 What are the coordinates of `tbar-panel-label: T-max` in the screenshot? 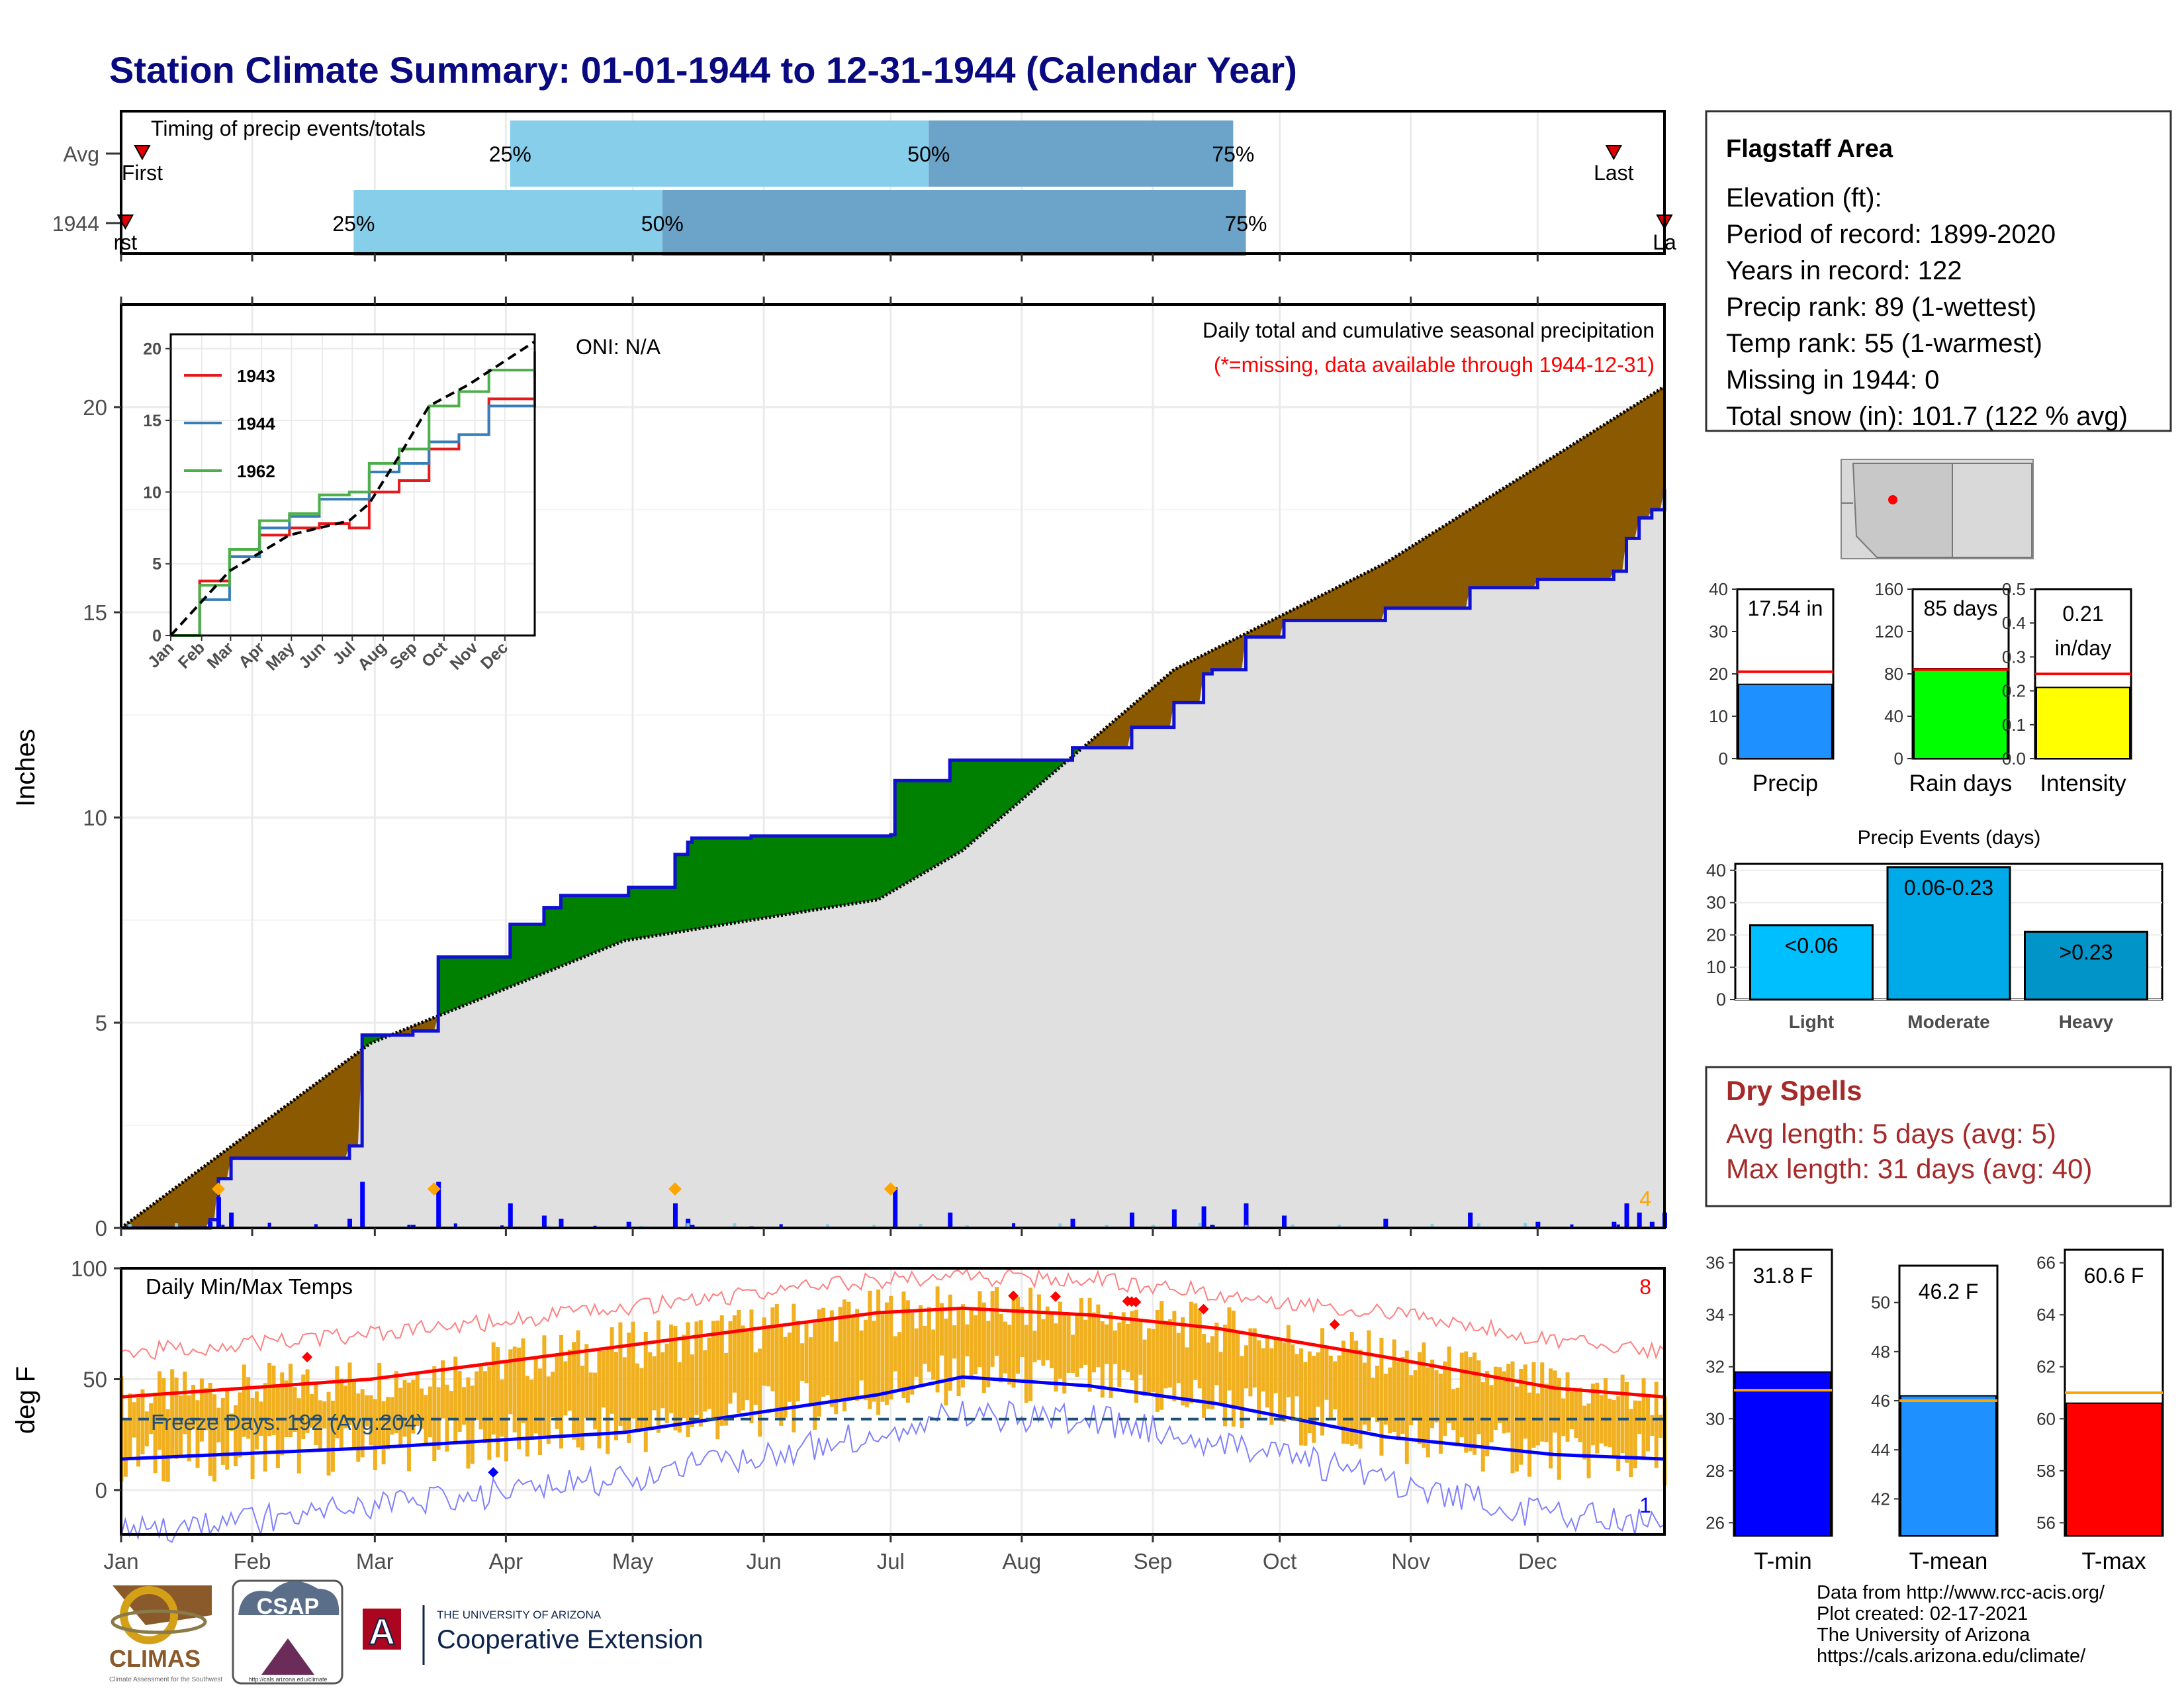 It's located at (2113, 1561).